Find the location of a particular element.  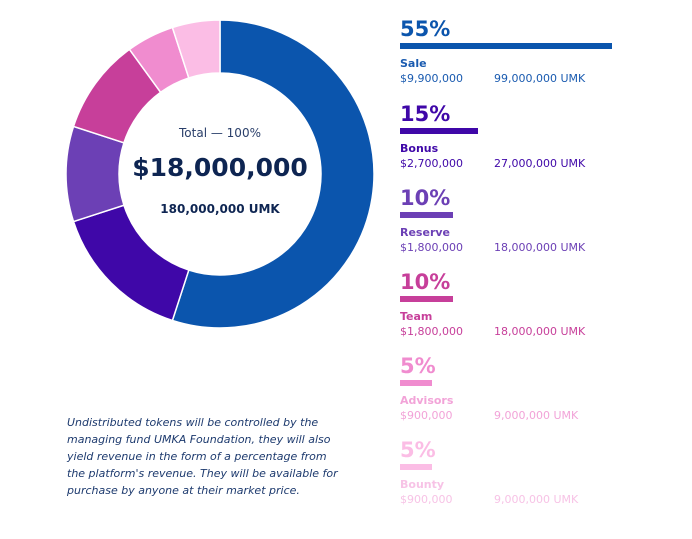

legend-name: Bonus is located at coordinates (419, 148).